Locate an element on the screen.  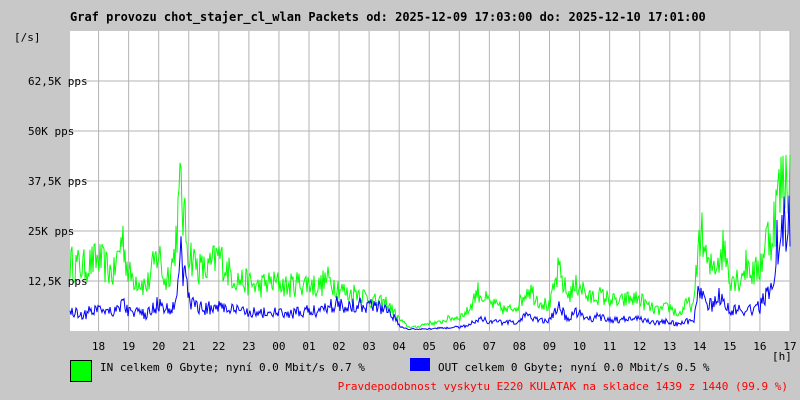
x-tick-label: 12 is located at coordinates (639, 346).